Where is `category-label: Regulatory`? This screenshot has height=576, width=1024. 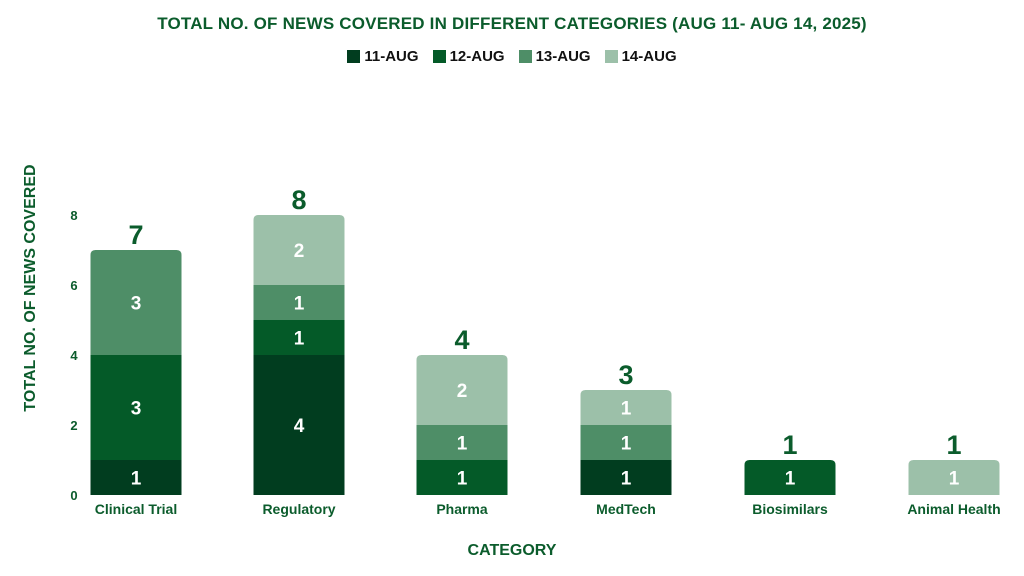 category-label: Regulatory is located at coordinates (298, 509).